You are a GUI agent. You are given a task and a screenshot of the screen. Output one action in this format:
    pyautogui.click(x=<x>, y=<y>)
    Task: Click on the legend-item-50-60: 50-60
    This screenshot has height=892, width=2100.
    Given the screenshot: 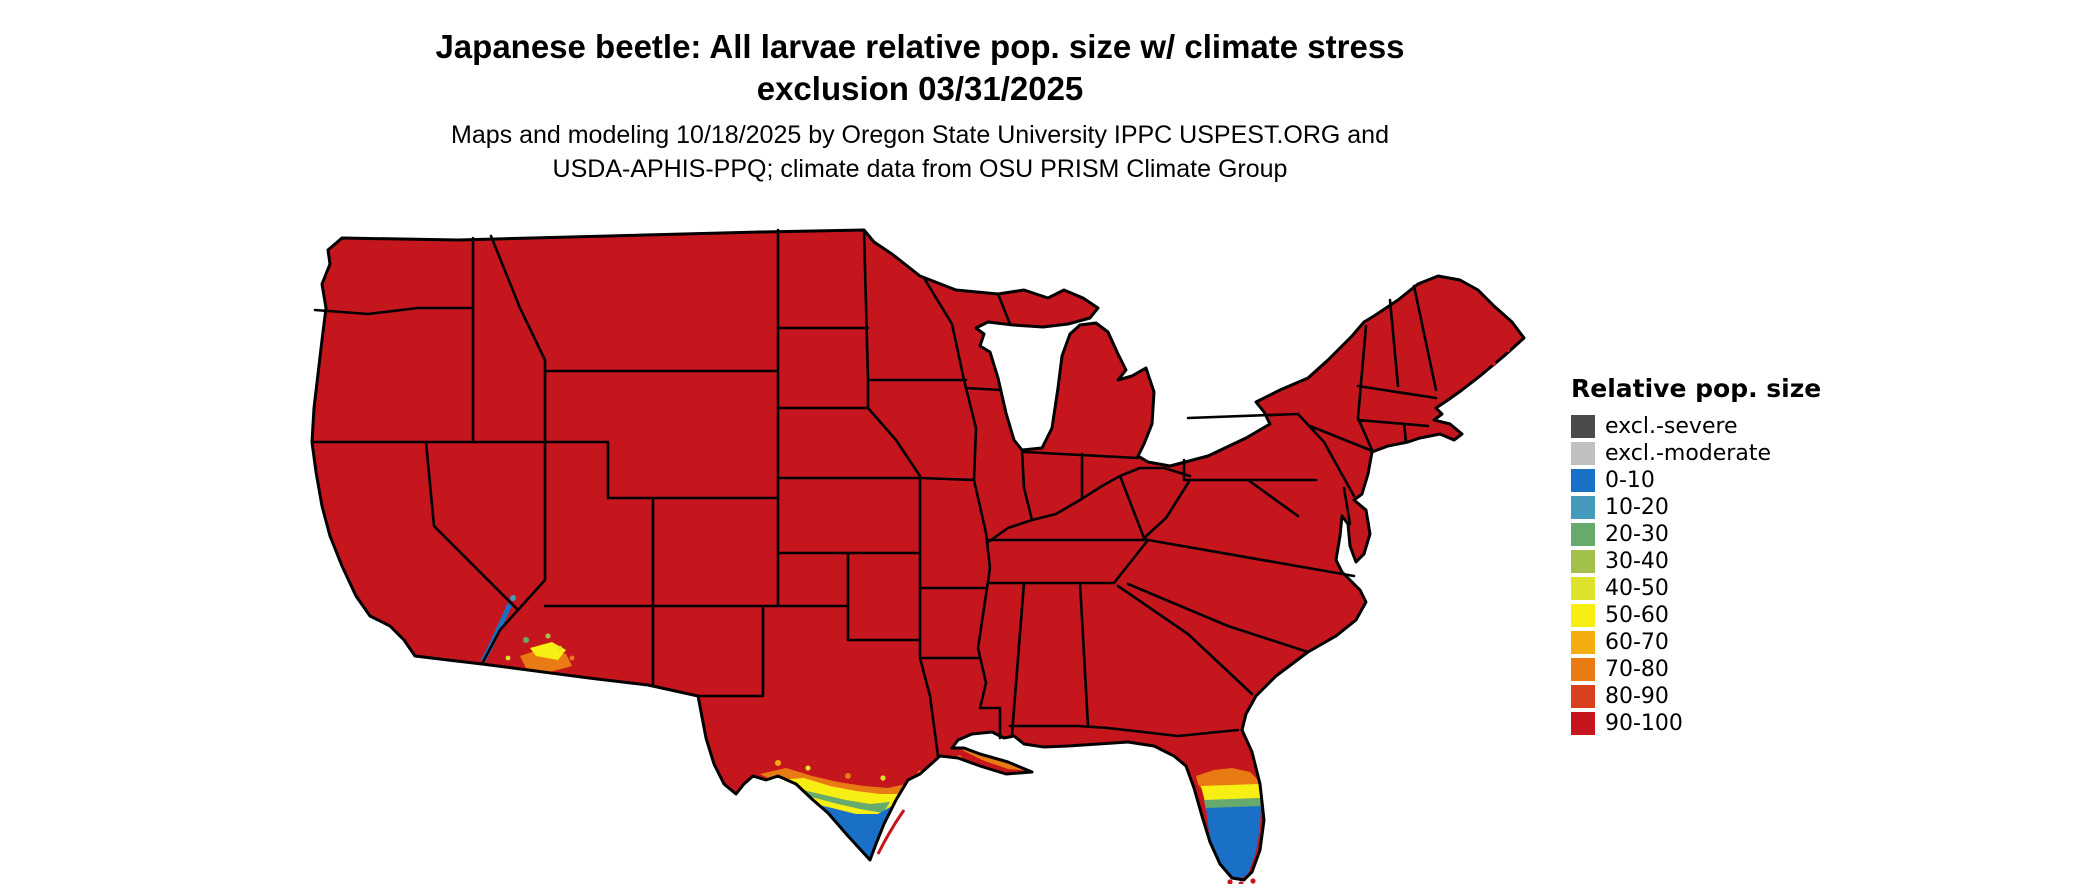 What is the action you would take?
    pyautogui.click(x=1696, y=615)
    